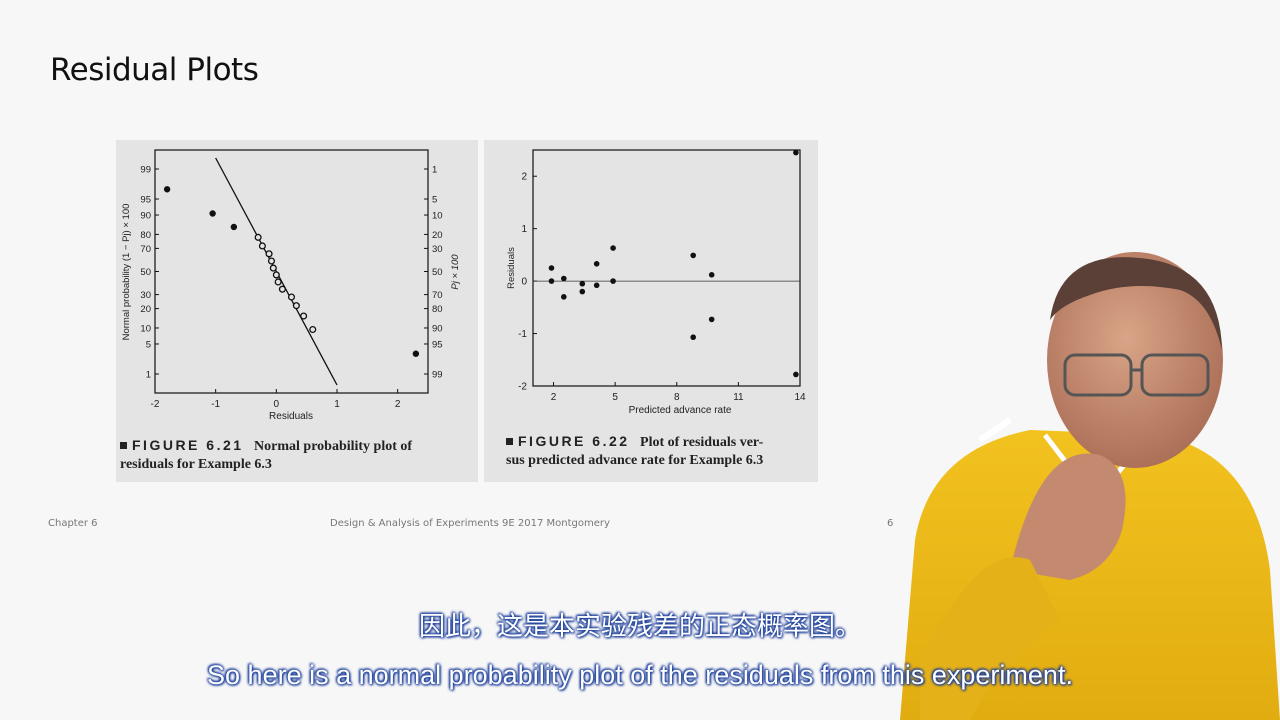  What do you see at coordinates (196, 464) in the screenshot?
I see `caption-line2: residuals for Example 6.3` at bounding box center [196, 464].